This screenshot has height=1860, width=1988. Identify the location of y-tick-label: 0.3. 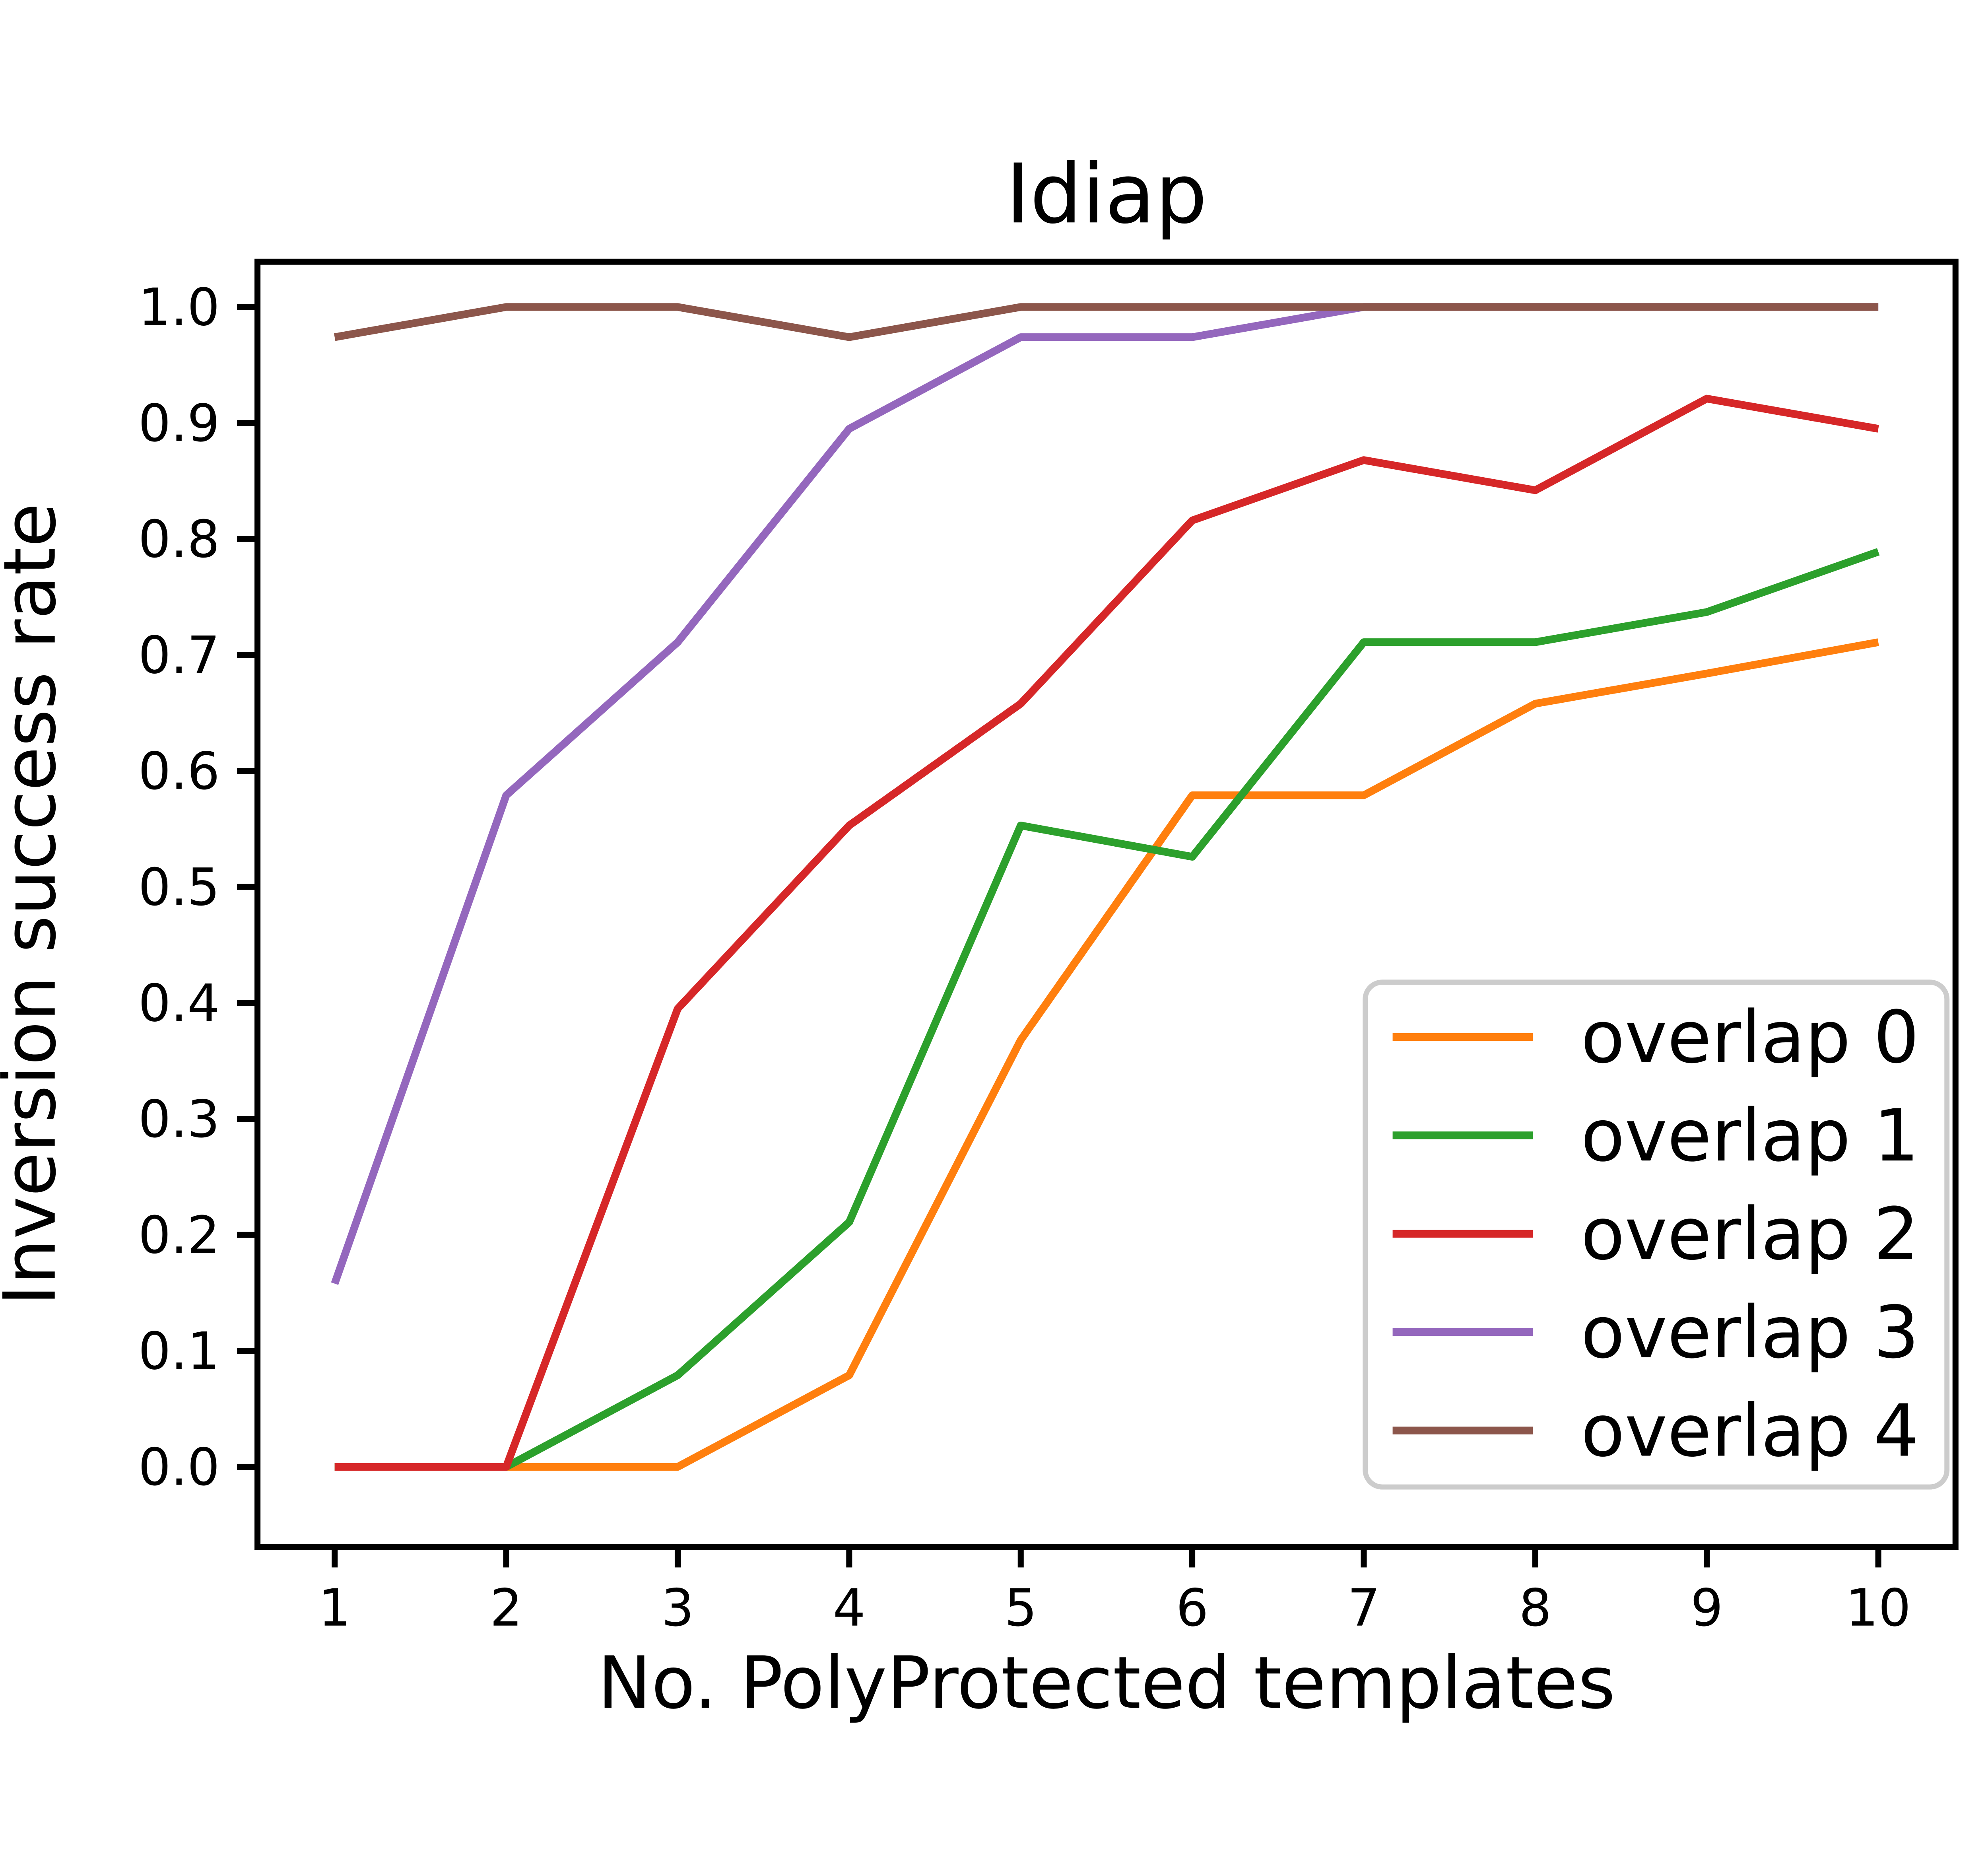
(179, 1119).